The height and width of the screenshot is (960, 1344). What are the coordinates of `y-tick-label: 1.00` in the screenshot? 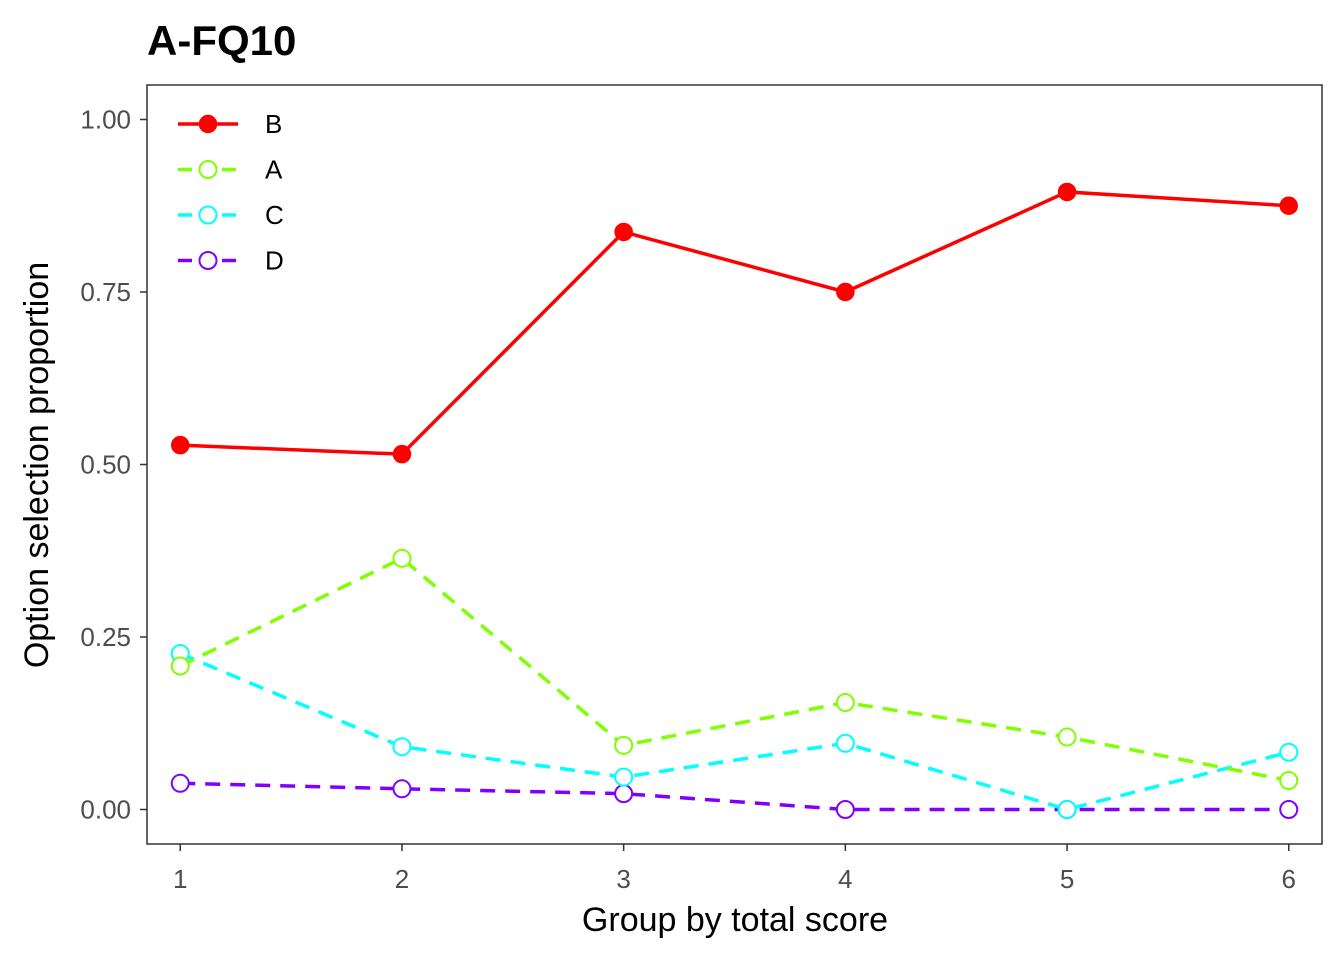 It's located at (105, 120).